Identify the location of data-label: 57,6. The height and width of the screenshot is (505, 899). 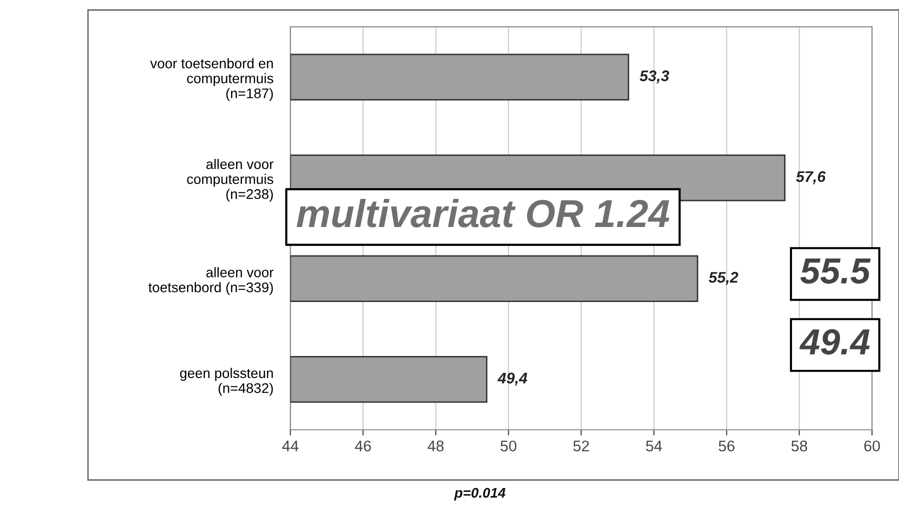
(811, 177).